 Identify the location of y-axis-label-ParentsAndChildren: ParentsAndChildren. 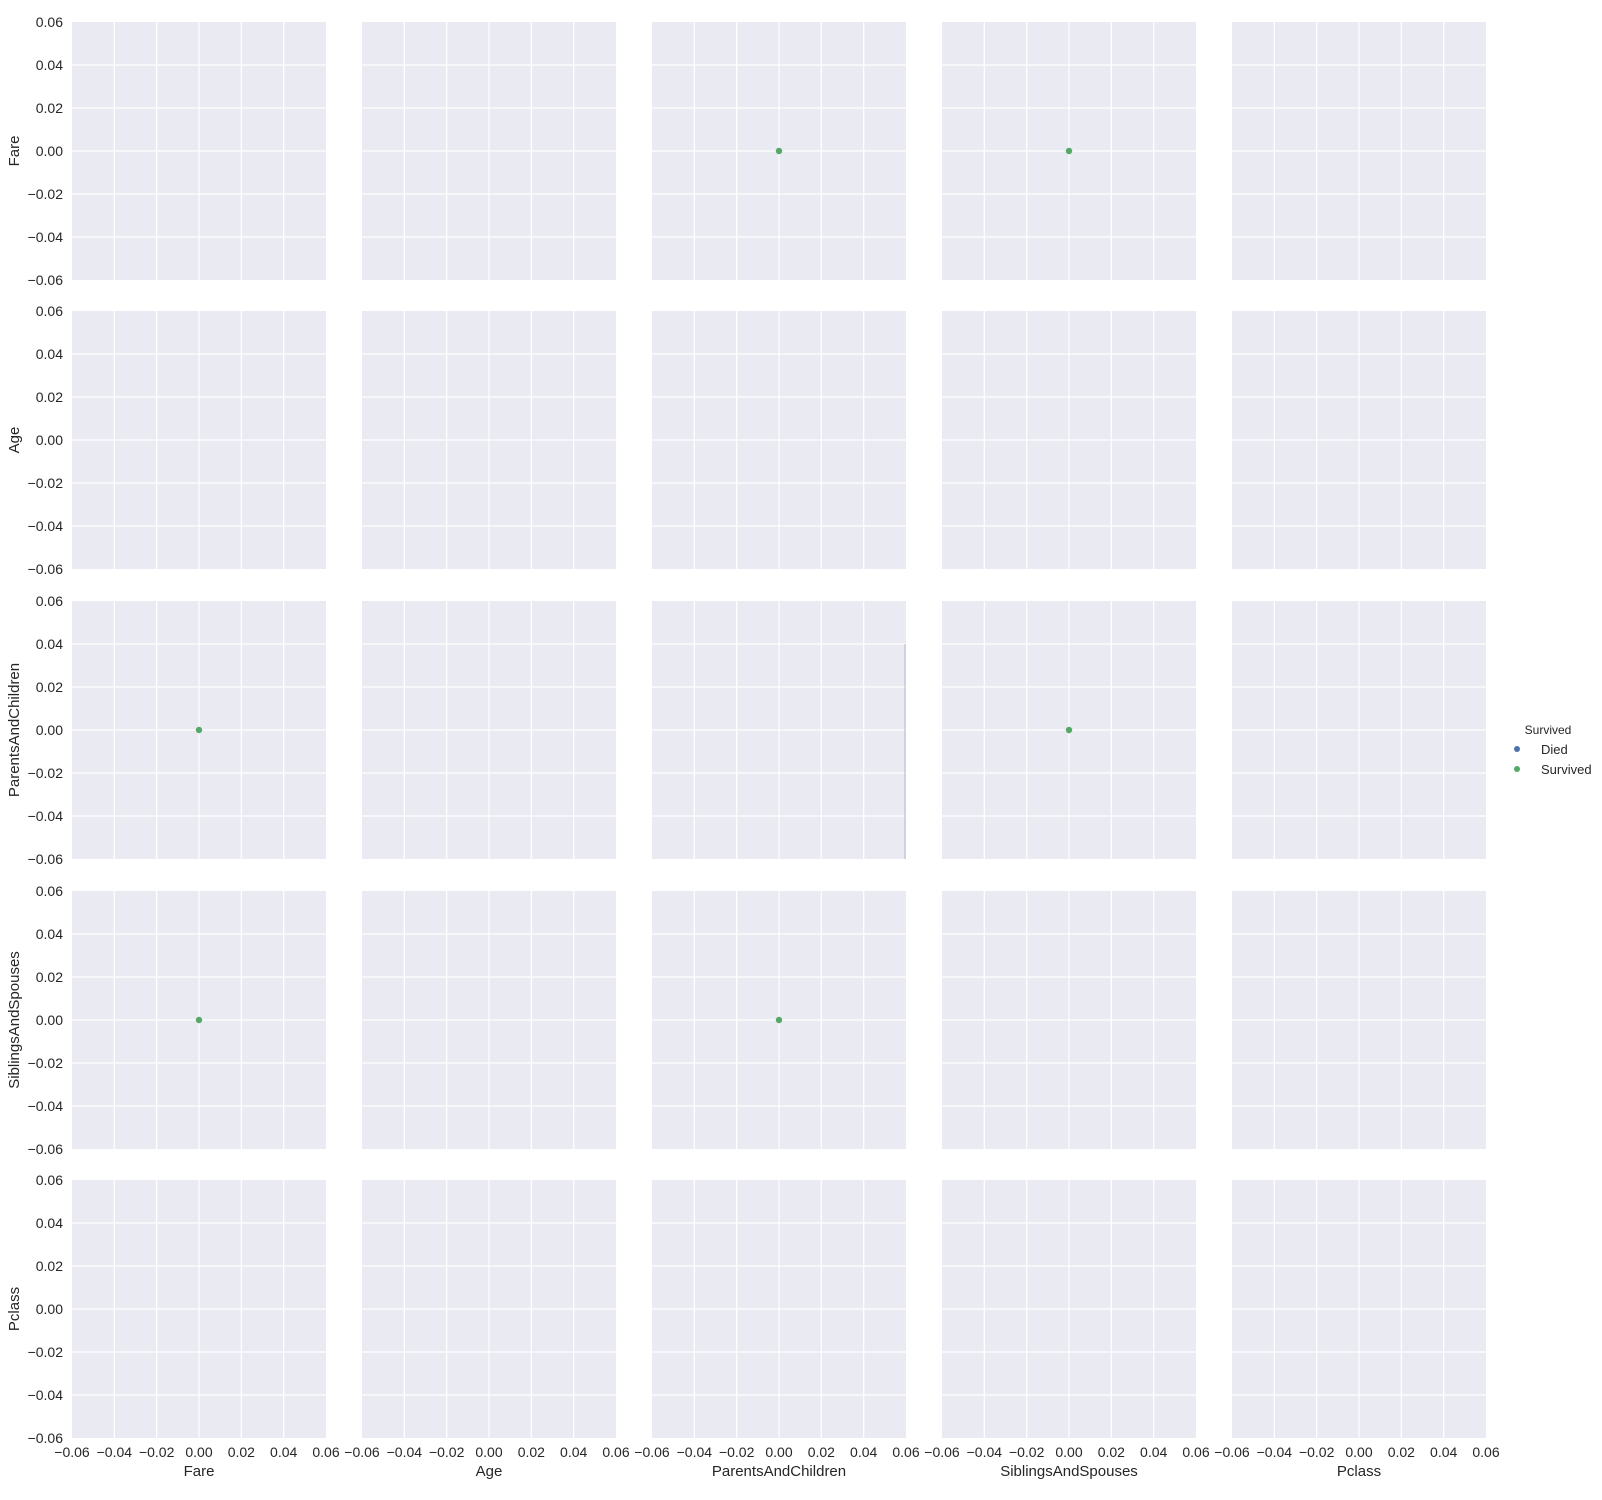
(14, 730).